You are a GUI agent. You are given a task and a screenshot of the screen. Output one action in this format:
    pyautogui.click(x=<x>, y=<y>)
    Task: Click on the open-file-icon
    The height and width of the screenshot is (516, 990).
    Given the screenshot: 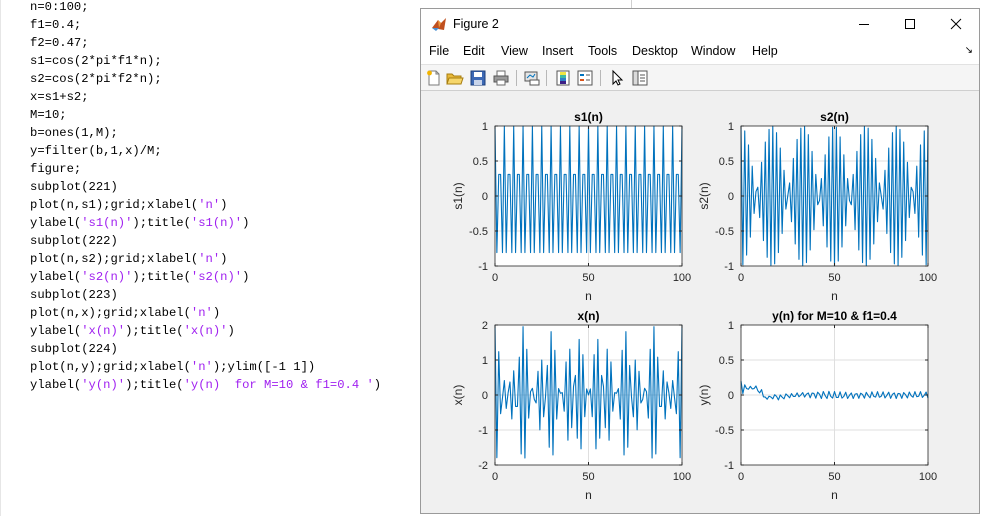 What is the action you would take?
    pyautogui.click(x=455, y=78)
    